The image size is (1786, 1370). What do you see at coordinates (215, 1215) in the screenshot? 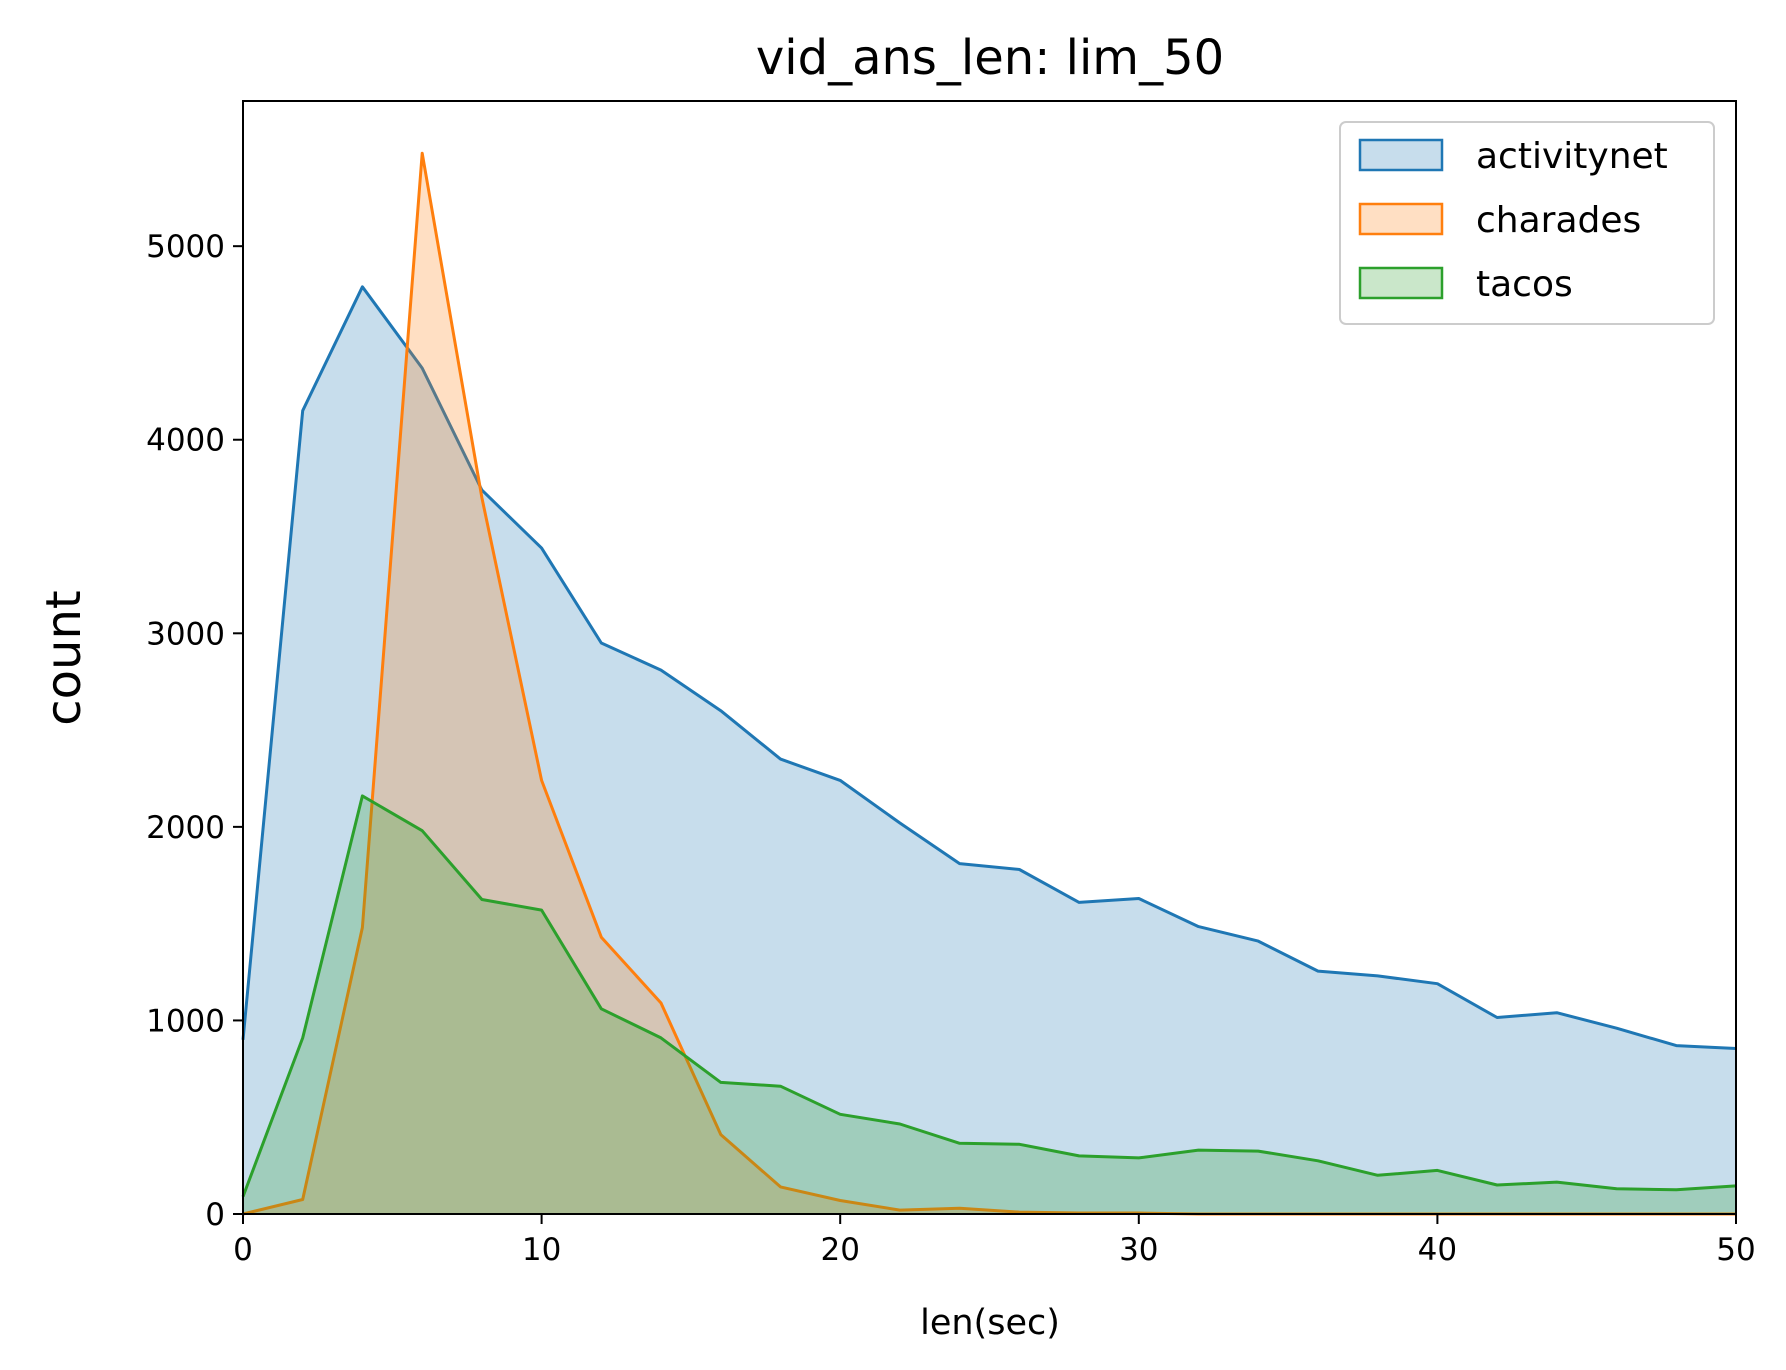
I see `y-tick-label: 0` at bounding box center [215, 1215].